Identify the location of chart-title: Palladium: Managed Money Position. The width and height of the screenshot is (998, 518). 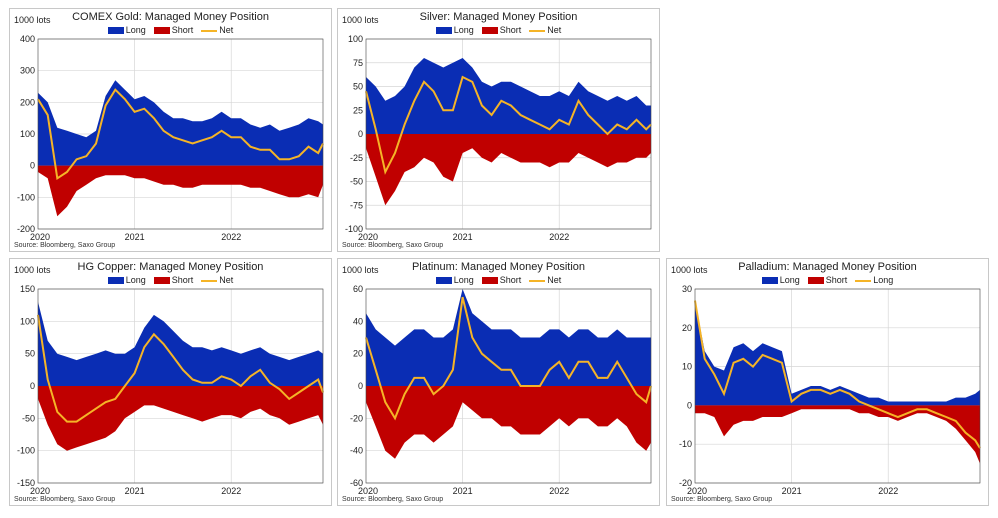
(827, 267).